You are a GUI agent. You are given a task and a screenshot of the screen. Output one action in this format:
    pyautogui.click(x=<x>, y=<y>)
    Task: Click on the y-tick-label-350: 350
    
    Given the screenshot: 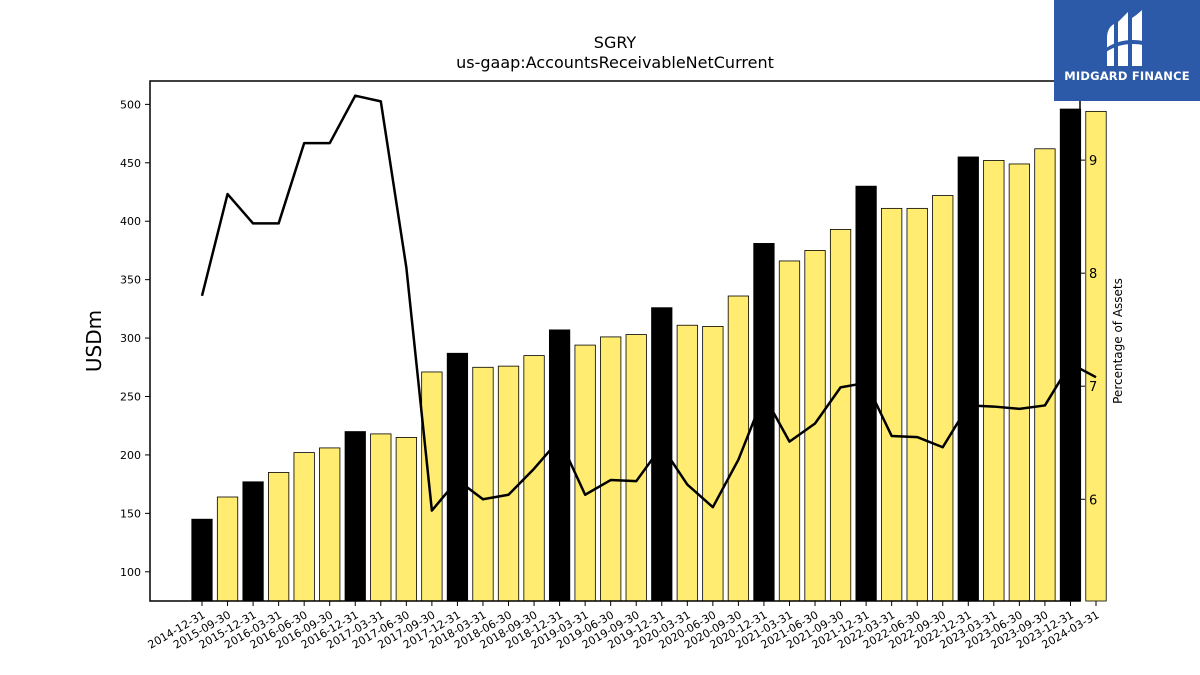 What is the action you would take?
    pyautogui.click(x=130, y=280)
    